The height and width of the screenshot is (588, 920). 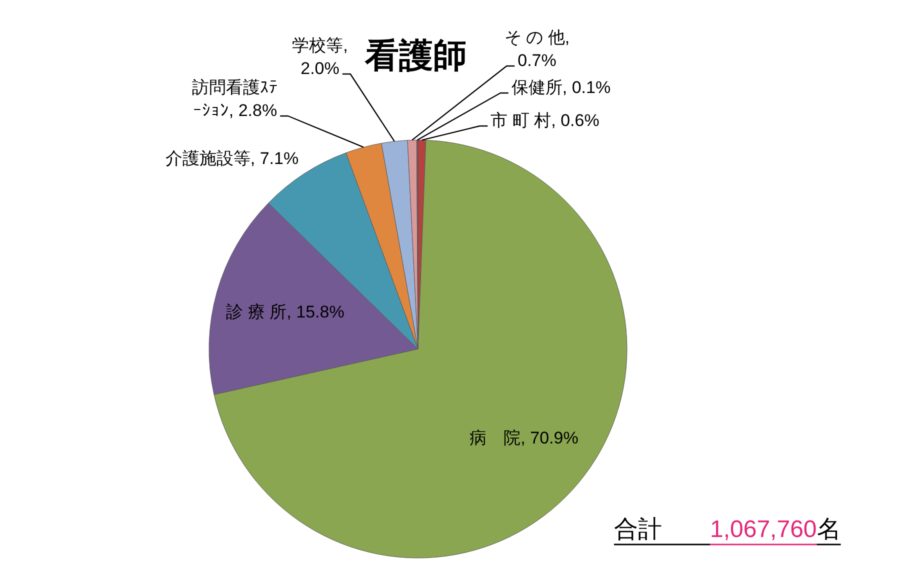 I want to click on title: 看護師, so click(x=416, y=56).